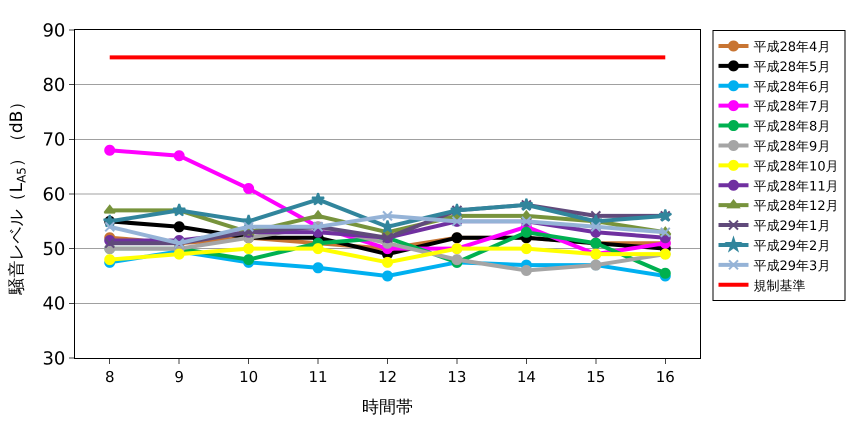 This screenshot has height=423, width=855. What do you see at coordinates (796, 166) in the screenshot?
I see `legend-label: 平成28年10月` at bounding box center [796, 166].